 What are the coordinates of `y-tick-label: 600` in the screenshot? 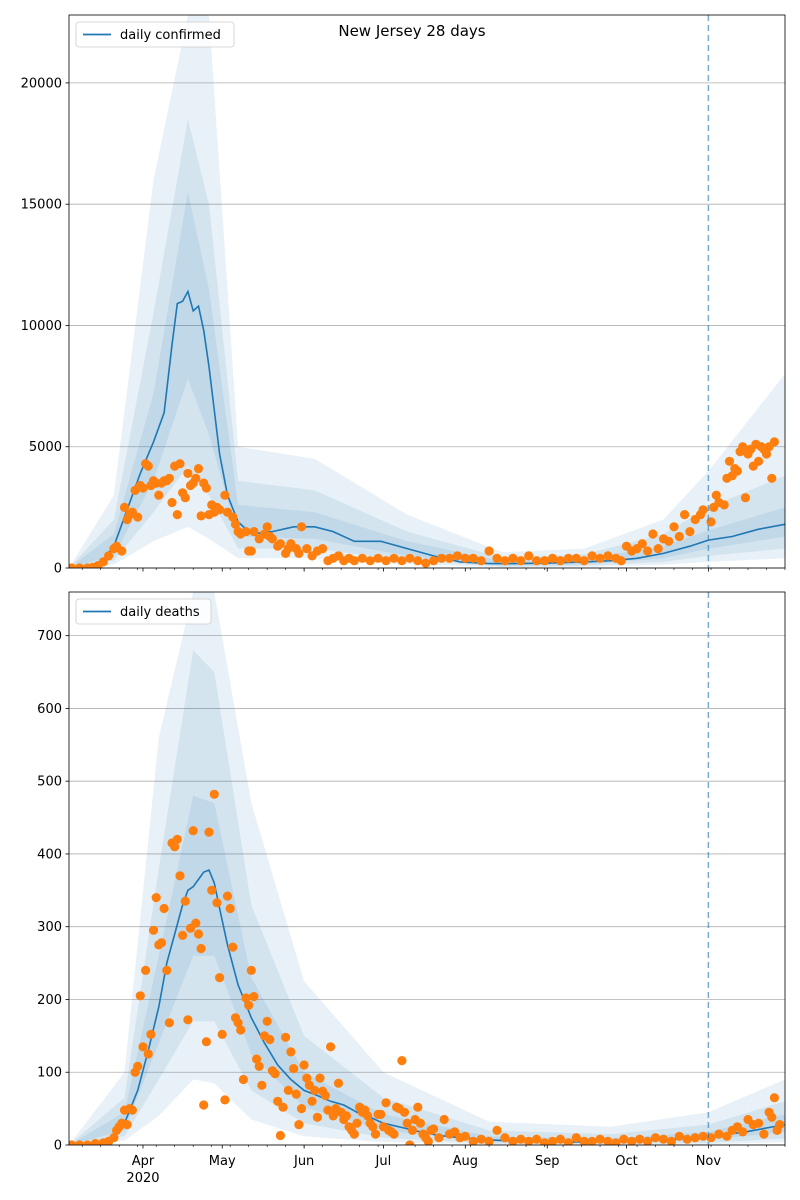 It's located at (49, 709).